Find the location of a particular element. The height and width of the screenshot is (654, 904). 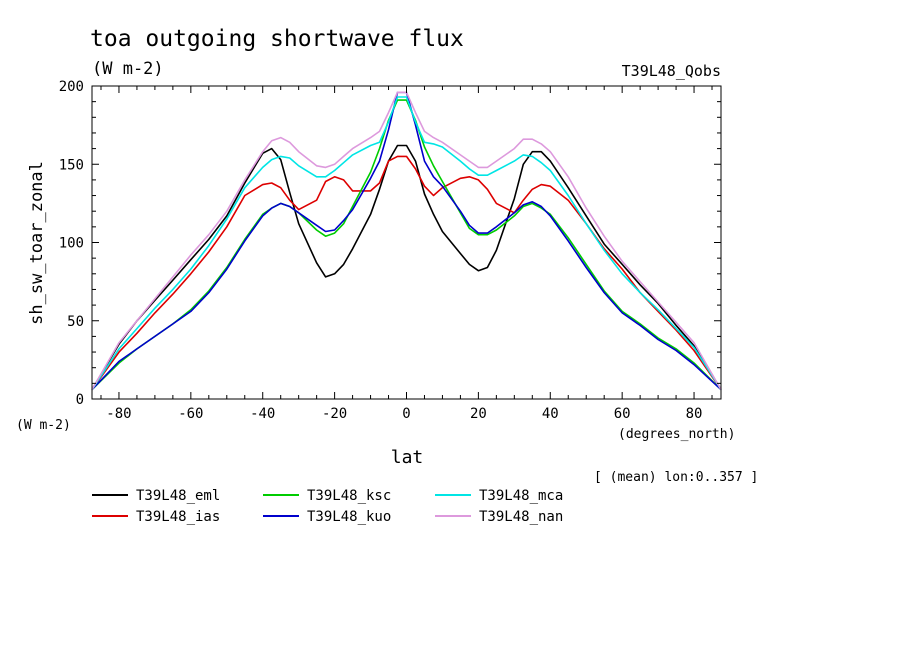

footnote: [ (mean) lon:0..357 ] is located at coordinates (676, 477).